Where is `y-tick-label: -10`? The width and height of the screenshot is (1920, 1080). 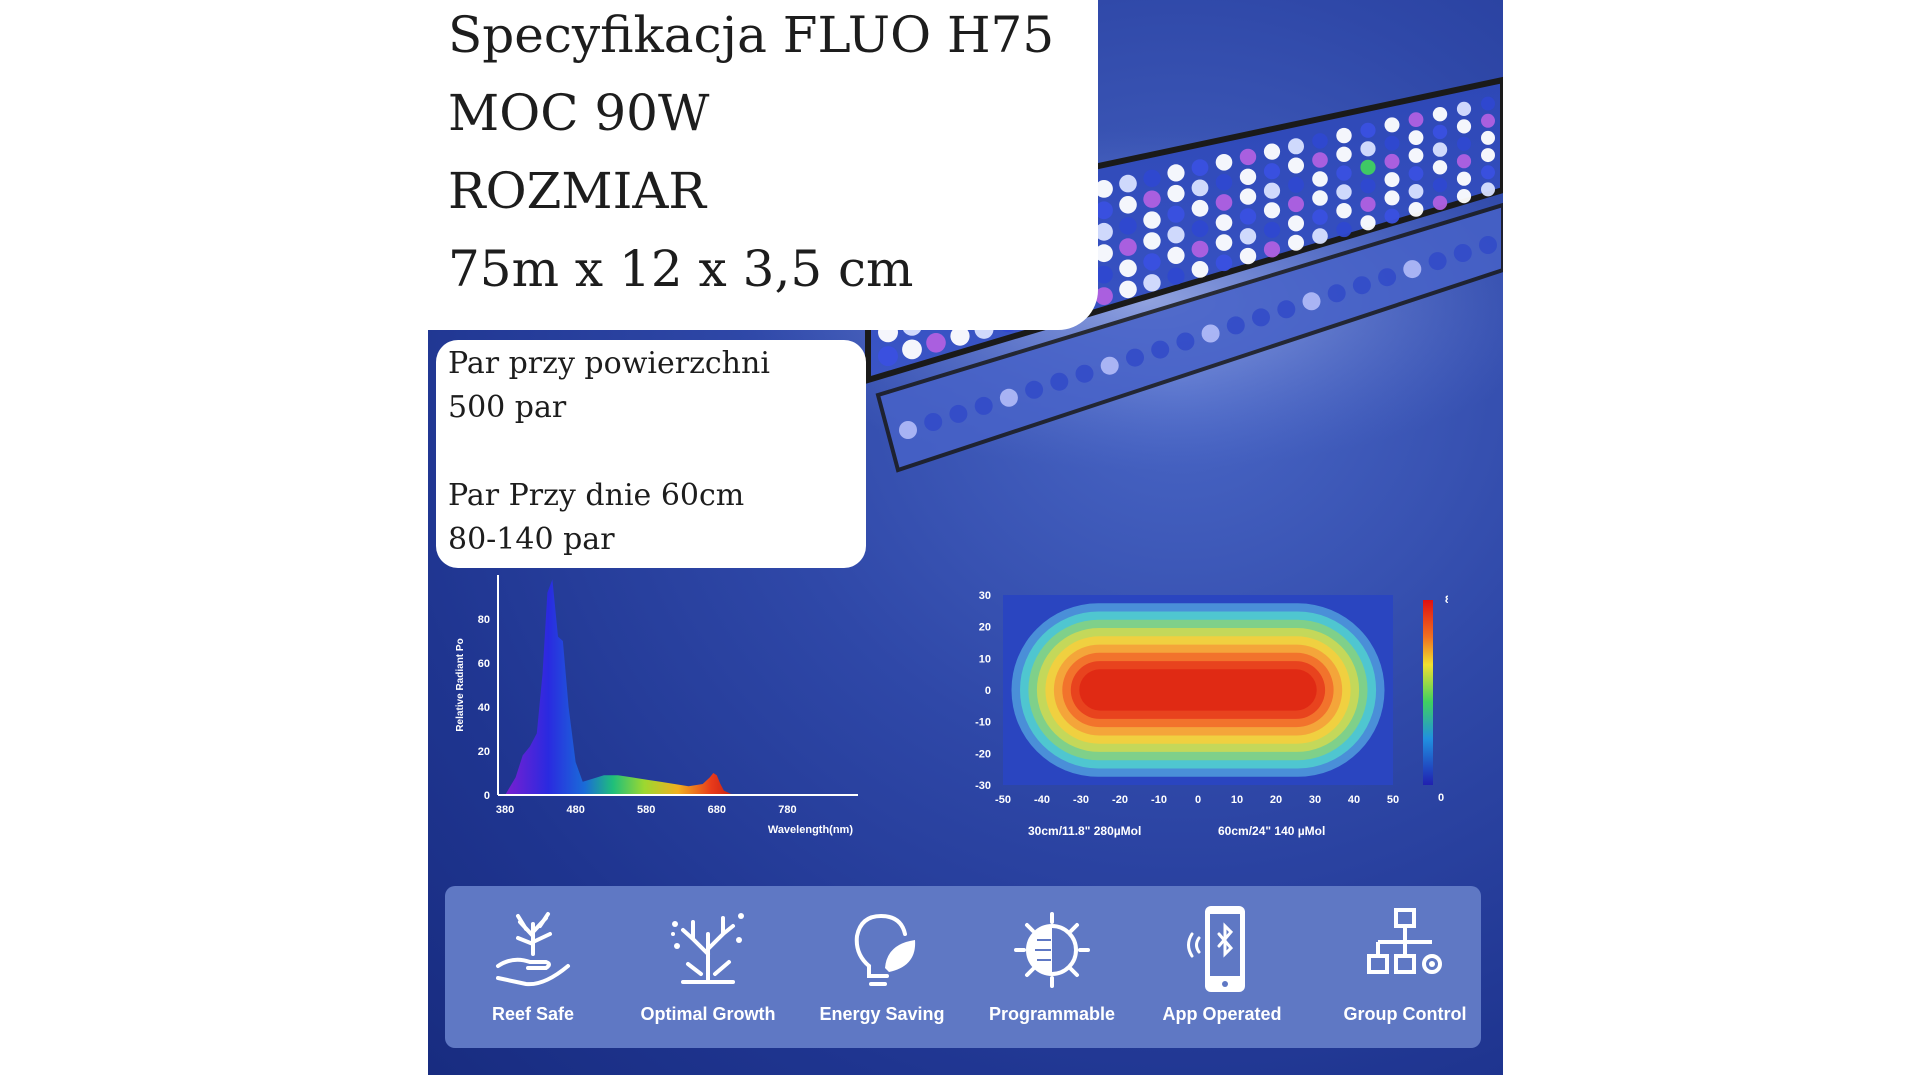
y-tick-label: -10 is located at coordinates (983, 723).